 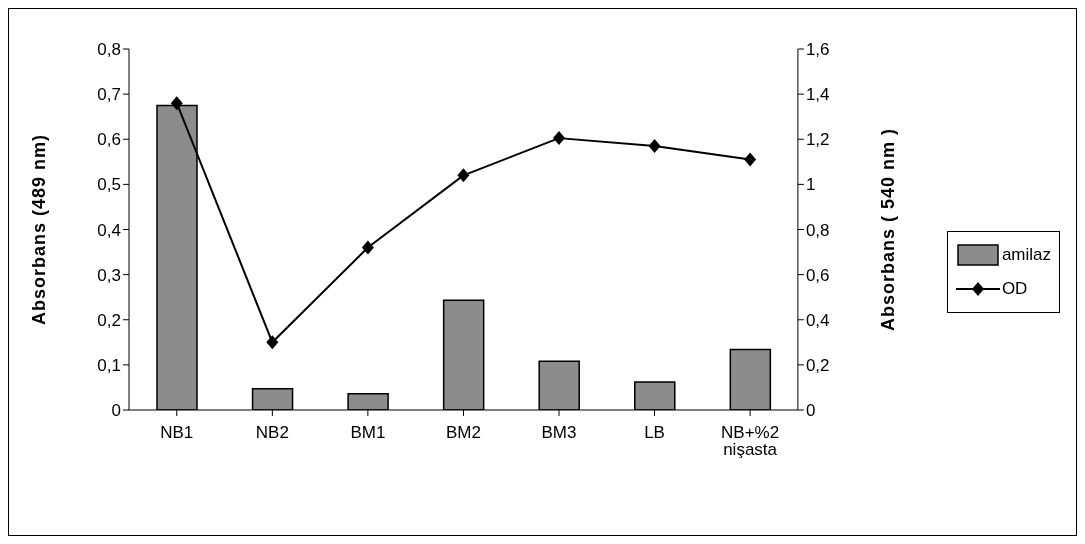 What do you see at coordinates (810, 411) in the screenshot?
I see `y2-tick-label: 0` at bounding box center [810, 411].